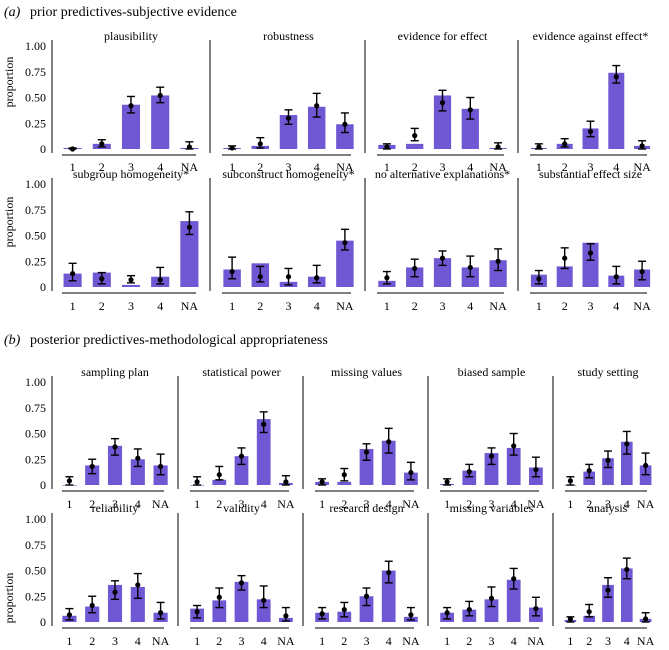 The image size is (669, 650). What do you see at coordinates (492, 508) in the screenshot?
I see `subplot-title: missing variables` at bounding box center [492, 508].